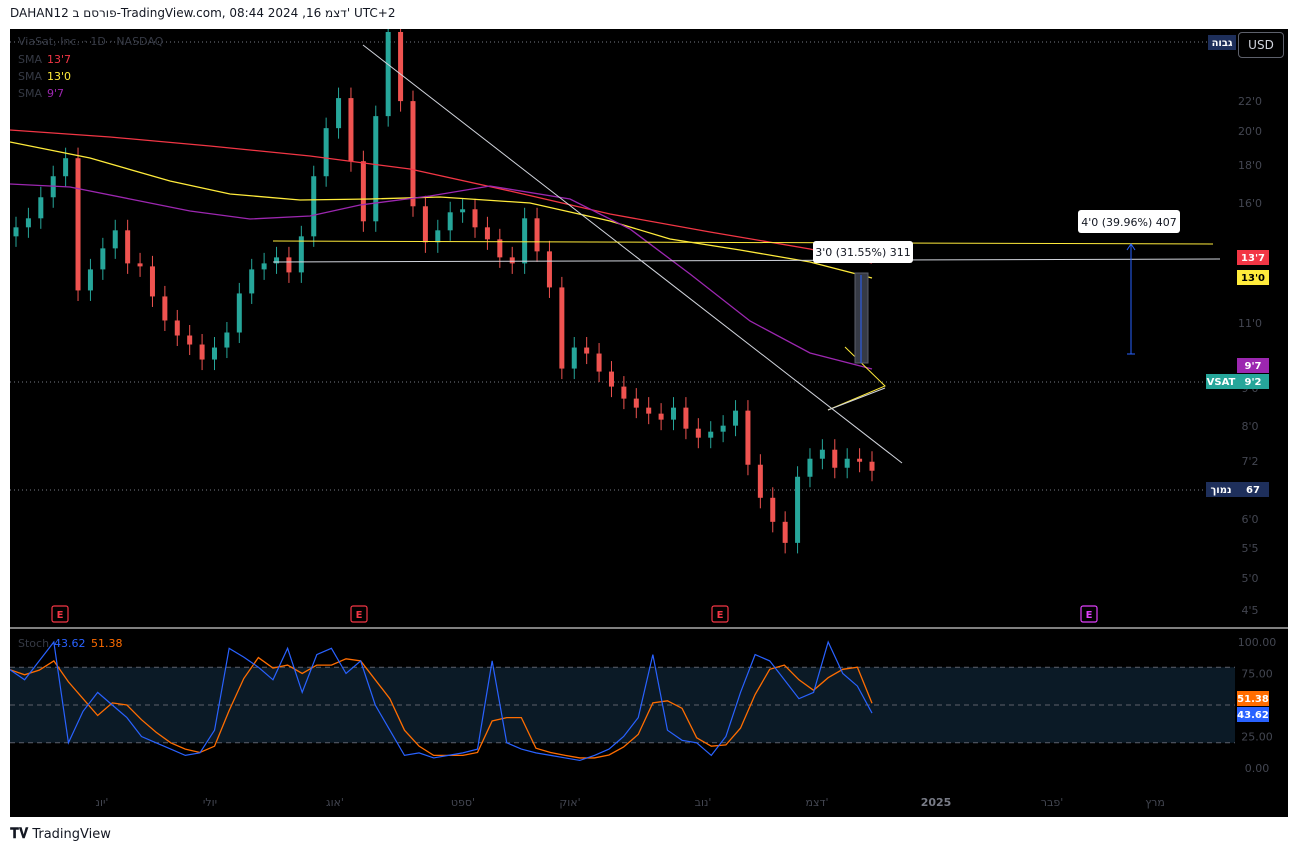  I want to click on symbol-legend: ViaSat, Inc. · 1D · NASDAQ, so click(91, 41).